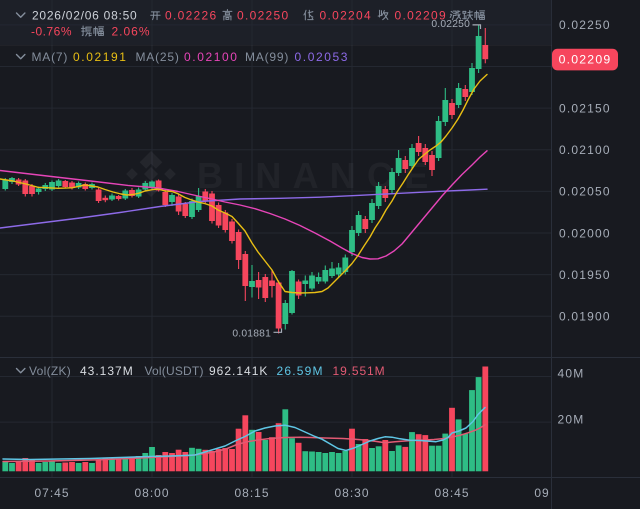  Describe the element at coordinates (251, 333) in the screenshot. I see `svg-text: 0.01881` at that location.